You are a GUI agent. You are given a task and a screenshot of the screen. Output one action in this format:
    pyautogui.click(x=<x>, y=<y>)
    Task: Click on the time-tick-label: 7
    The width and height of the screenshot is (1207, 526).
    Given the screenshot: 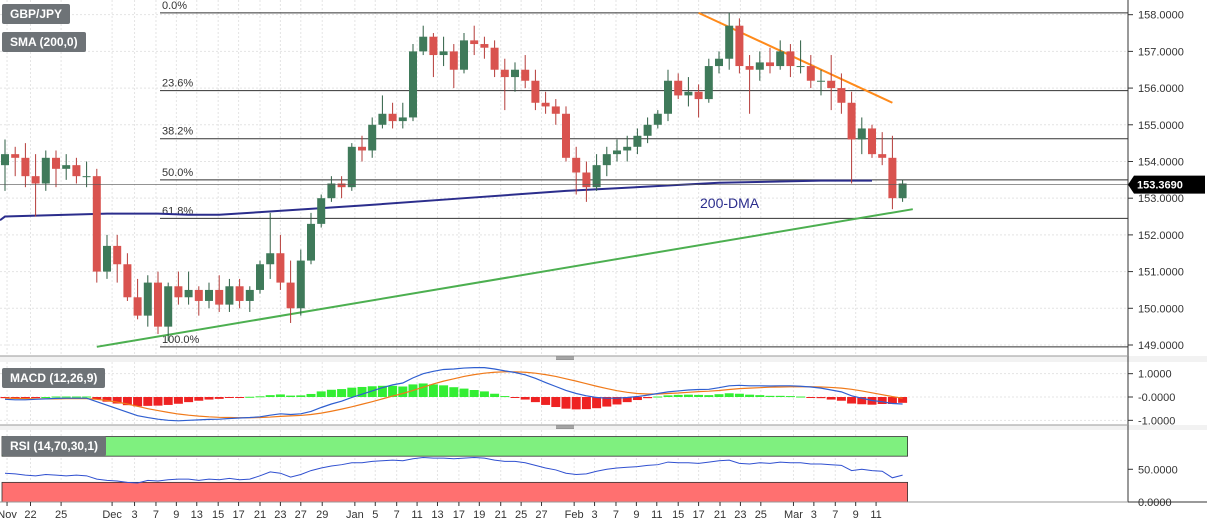 What is the action you would take?
    pyautogui.click(x=835, y=515)
    